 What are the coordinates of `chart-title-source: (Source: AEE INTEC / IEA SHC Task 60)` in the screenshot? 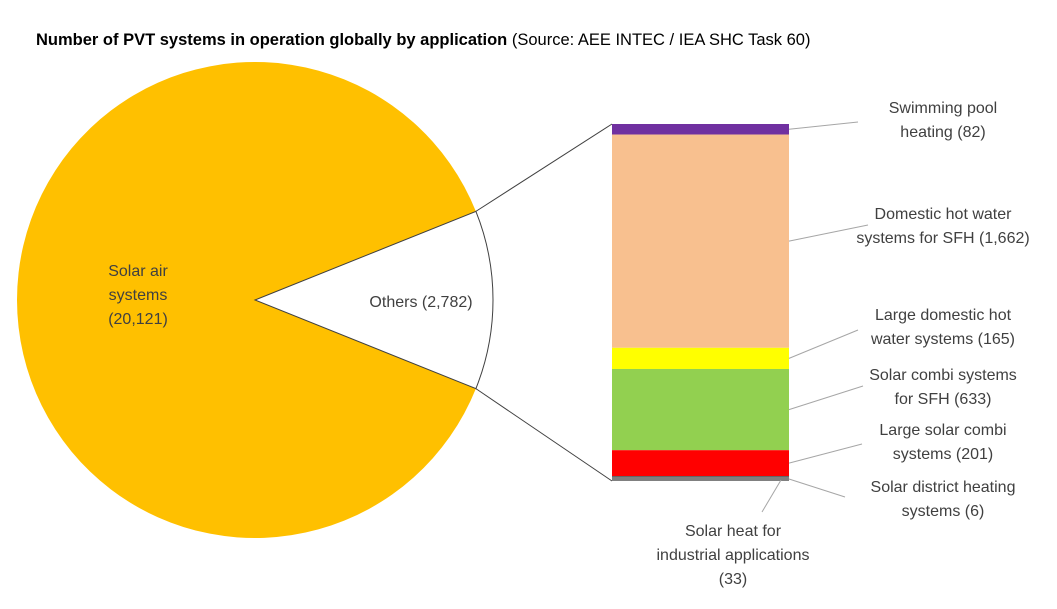 It's located at (661, 40).